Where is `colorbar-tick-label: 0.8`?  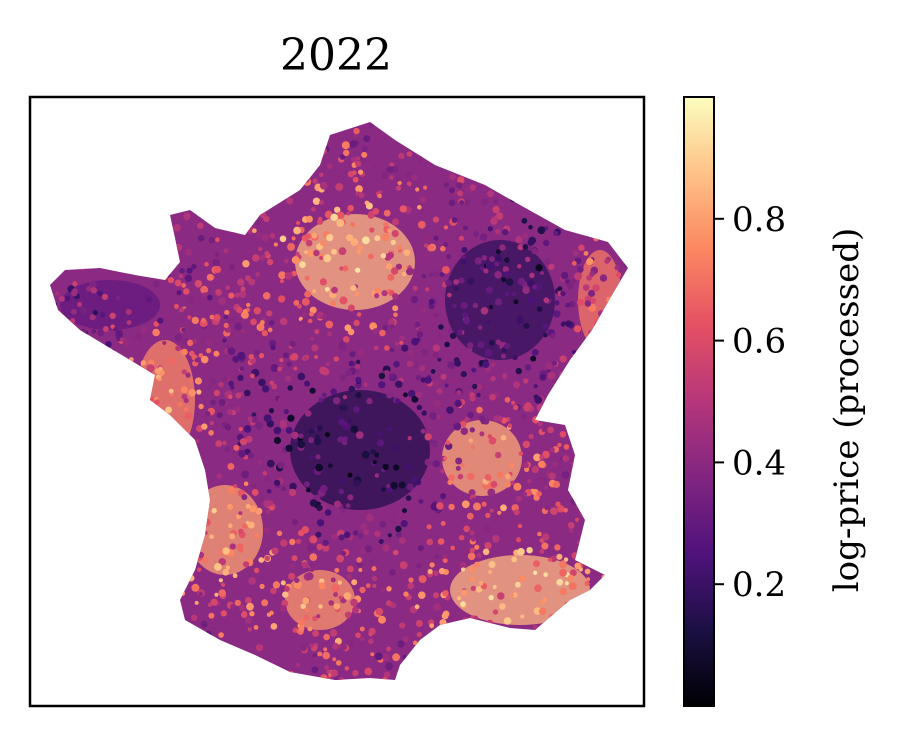
colorbar-tick-label: 0.8 is located at coordinates (759, 220).